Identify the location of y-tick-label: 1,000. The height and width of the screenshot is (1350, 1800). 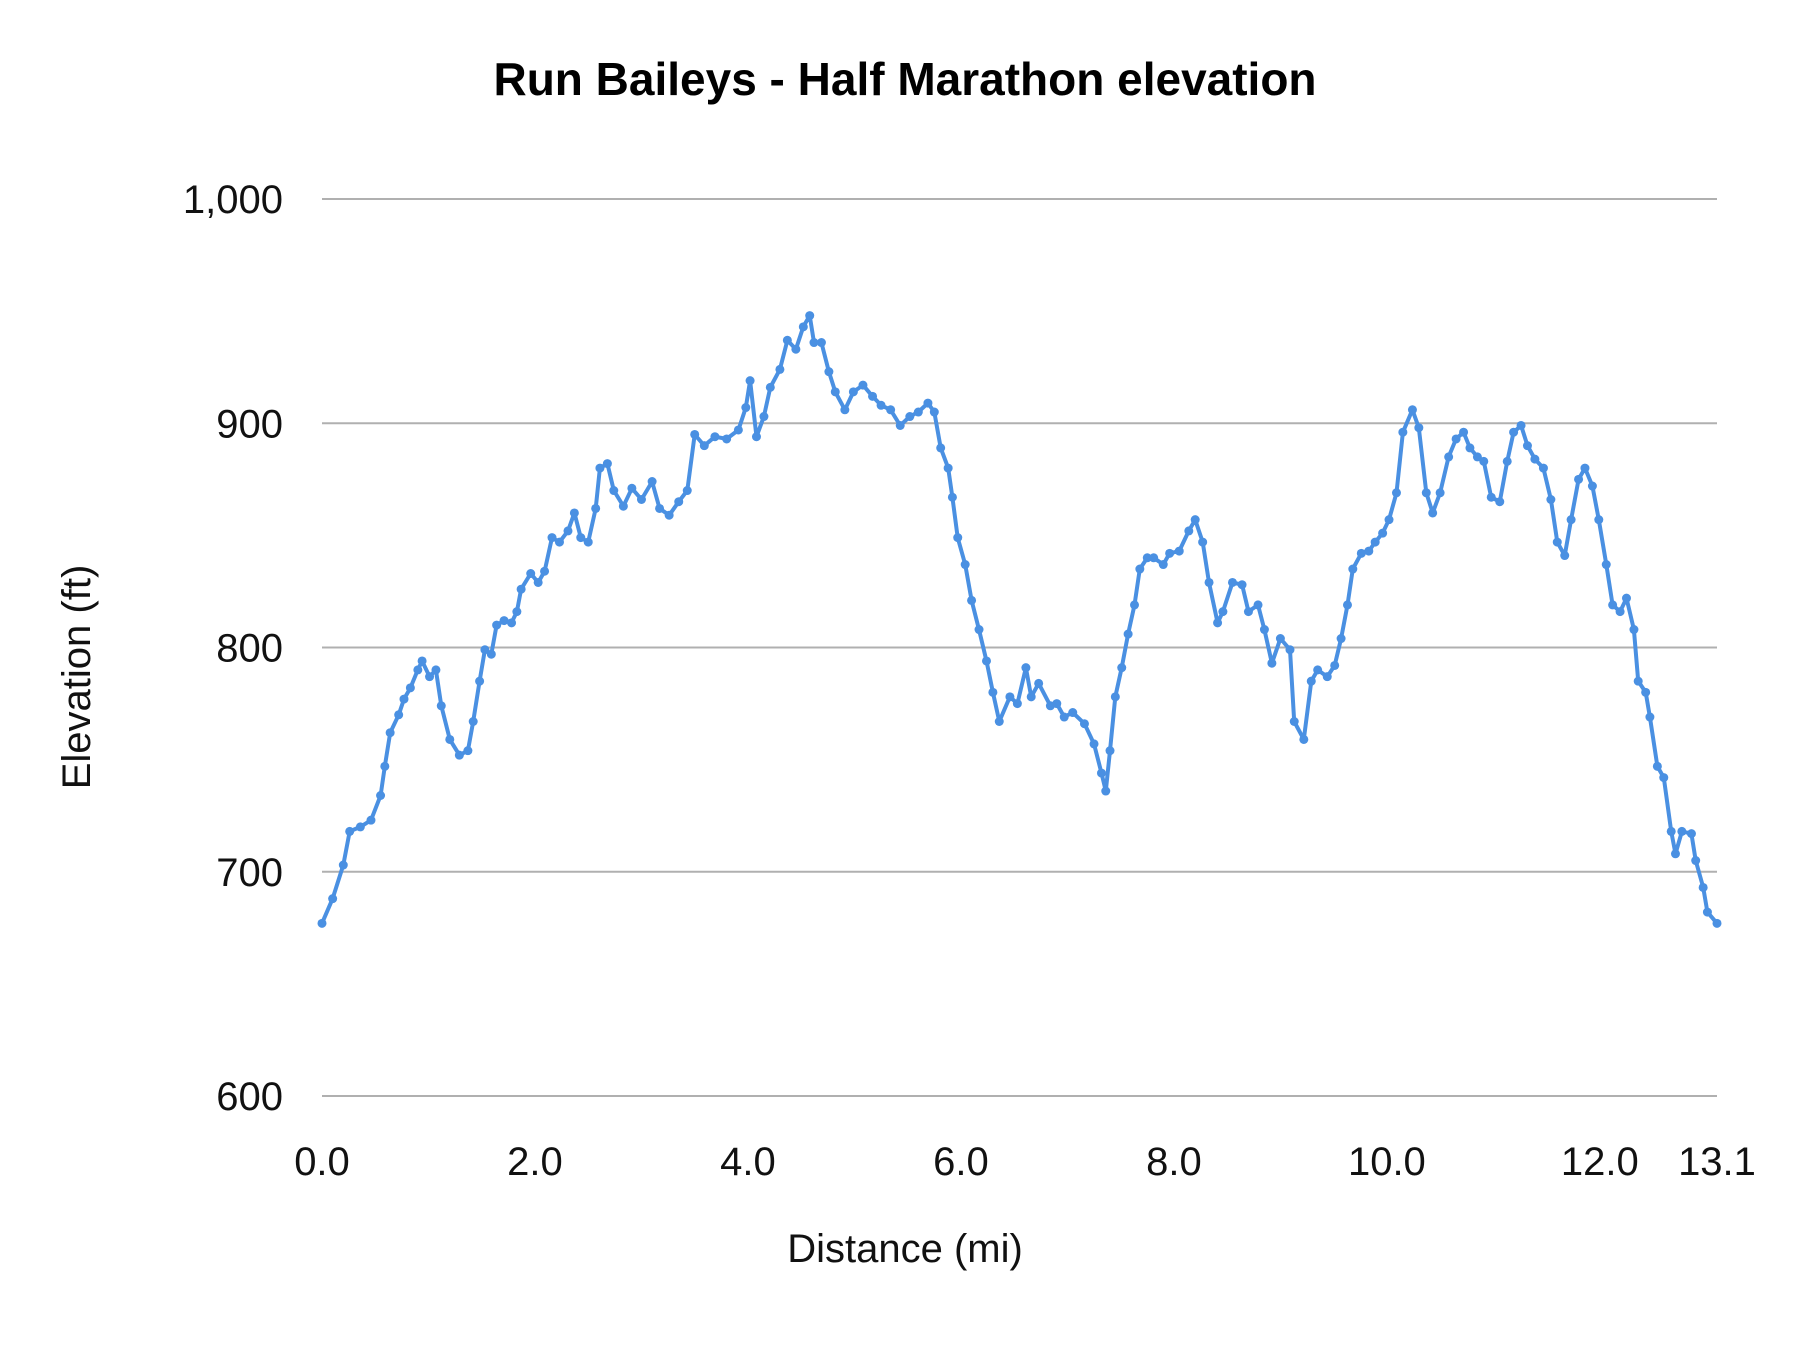
(233, 200).